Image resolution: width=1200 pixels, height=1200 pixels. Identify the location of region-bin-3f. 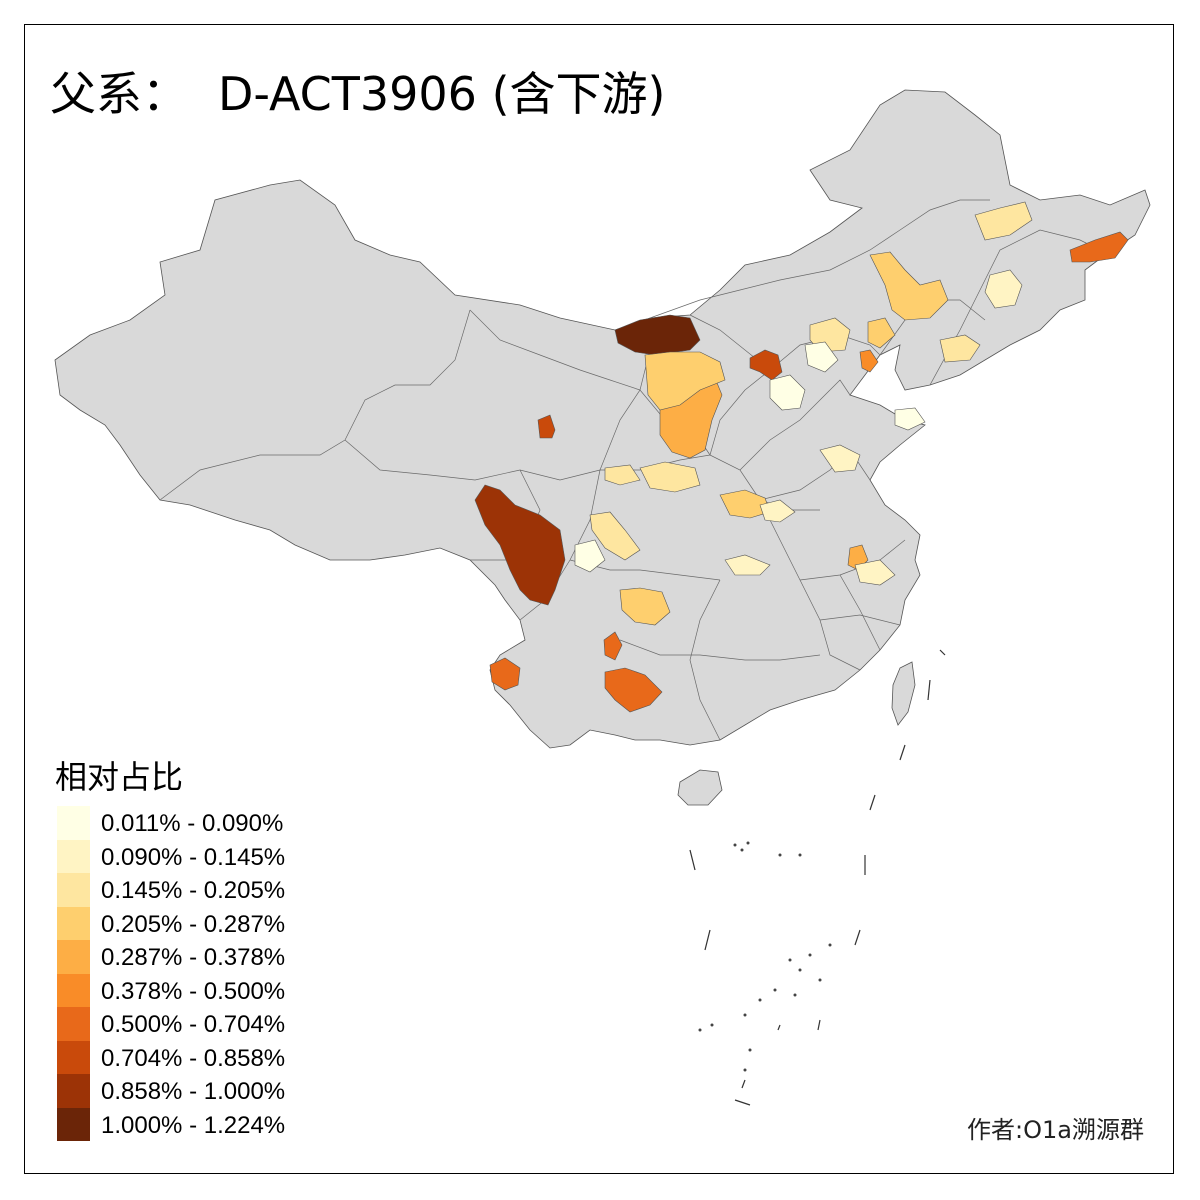
(622, 475).